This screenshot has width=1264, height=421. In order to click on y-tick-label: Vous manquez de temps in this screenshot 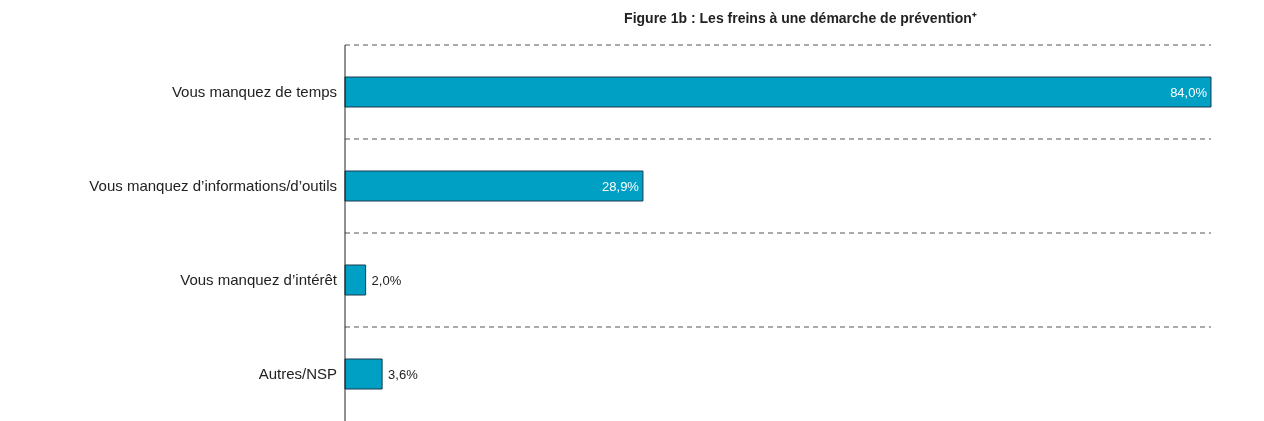, I will do `click(254, 92)`.